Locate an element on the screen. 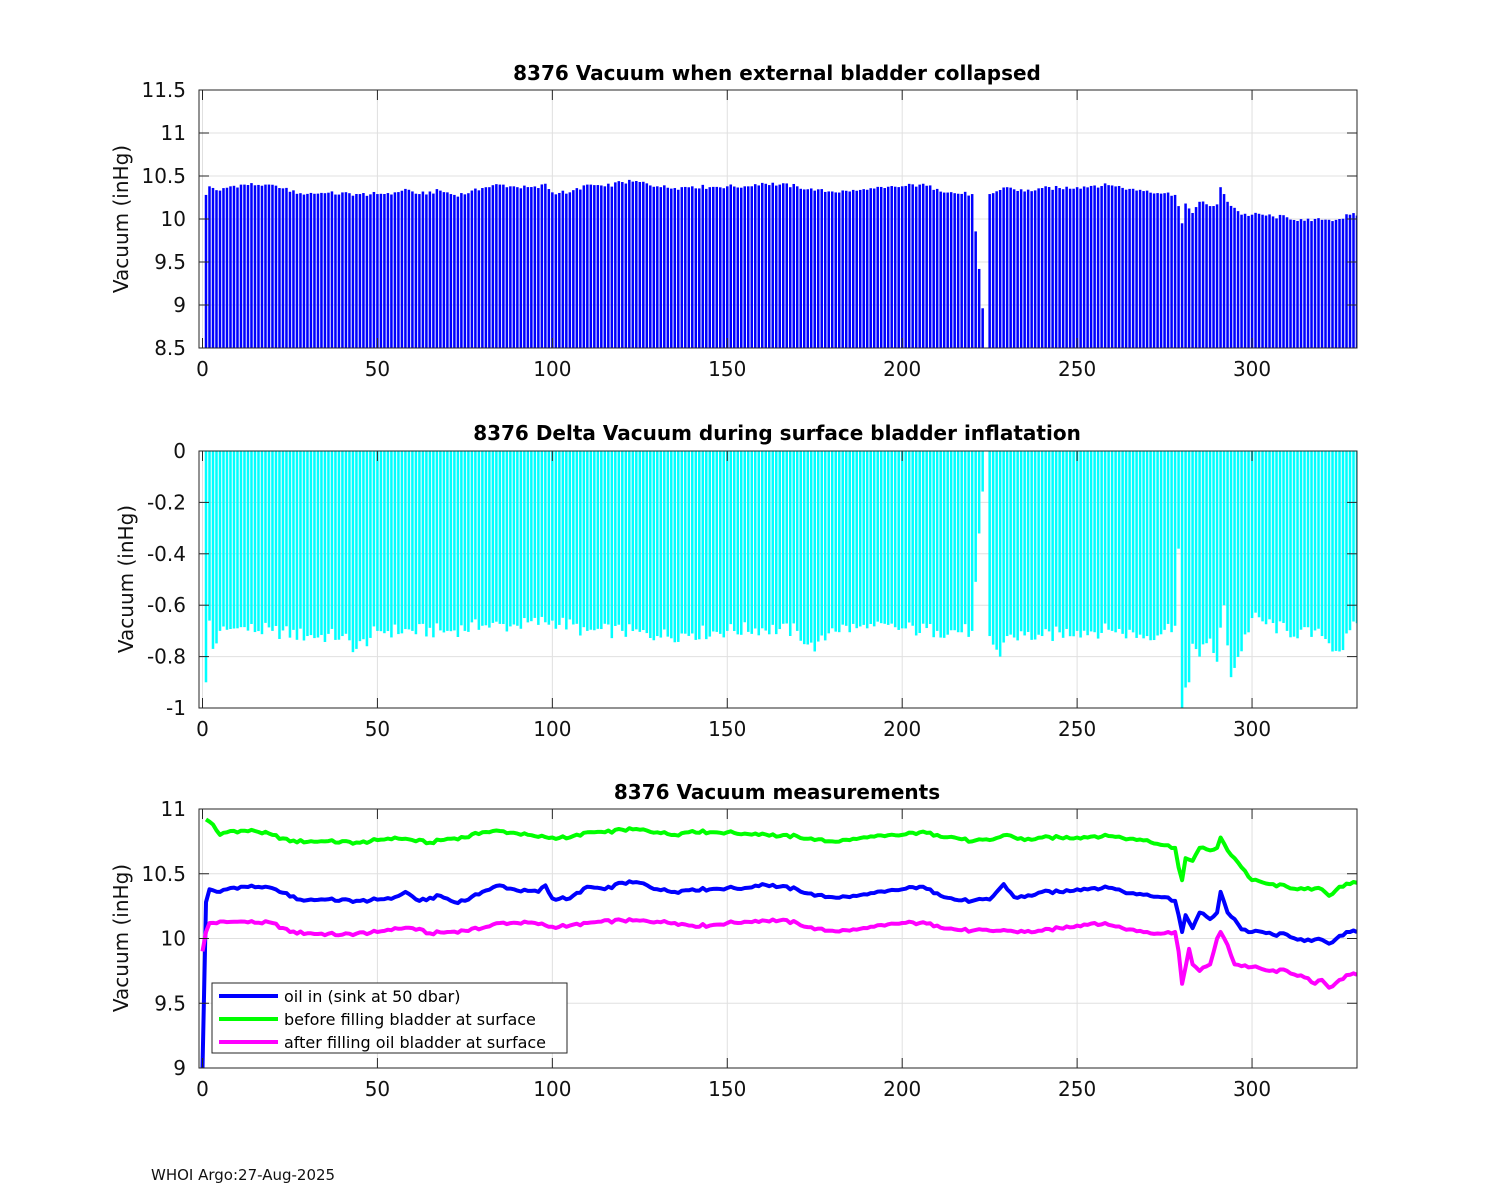  y-tick-label: 11 is located at coordinates (173, 809).